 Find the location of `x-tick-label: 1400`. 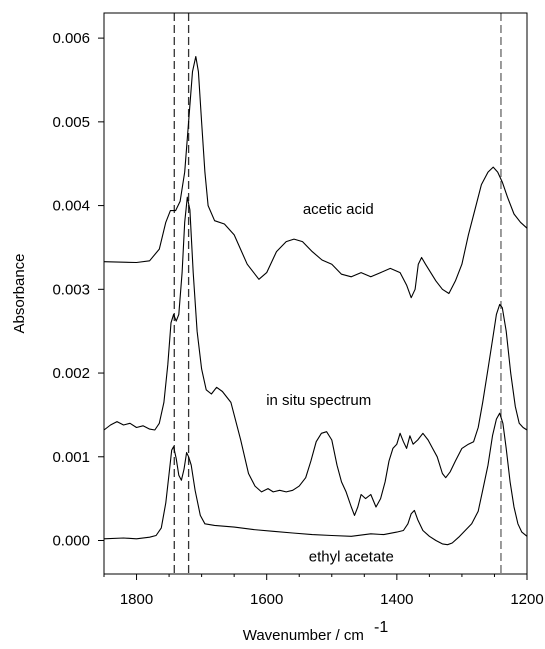

x-tick-label: 1400 is located at coordinates (396, 599).